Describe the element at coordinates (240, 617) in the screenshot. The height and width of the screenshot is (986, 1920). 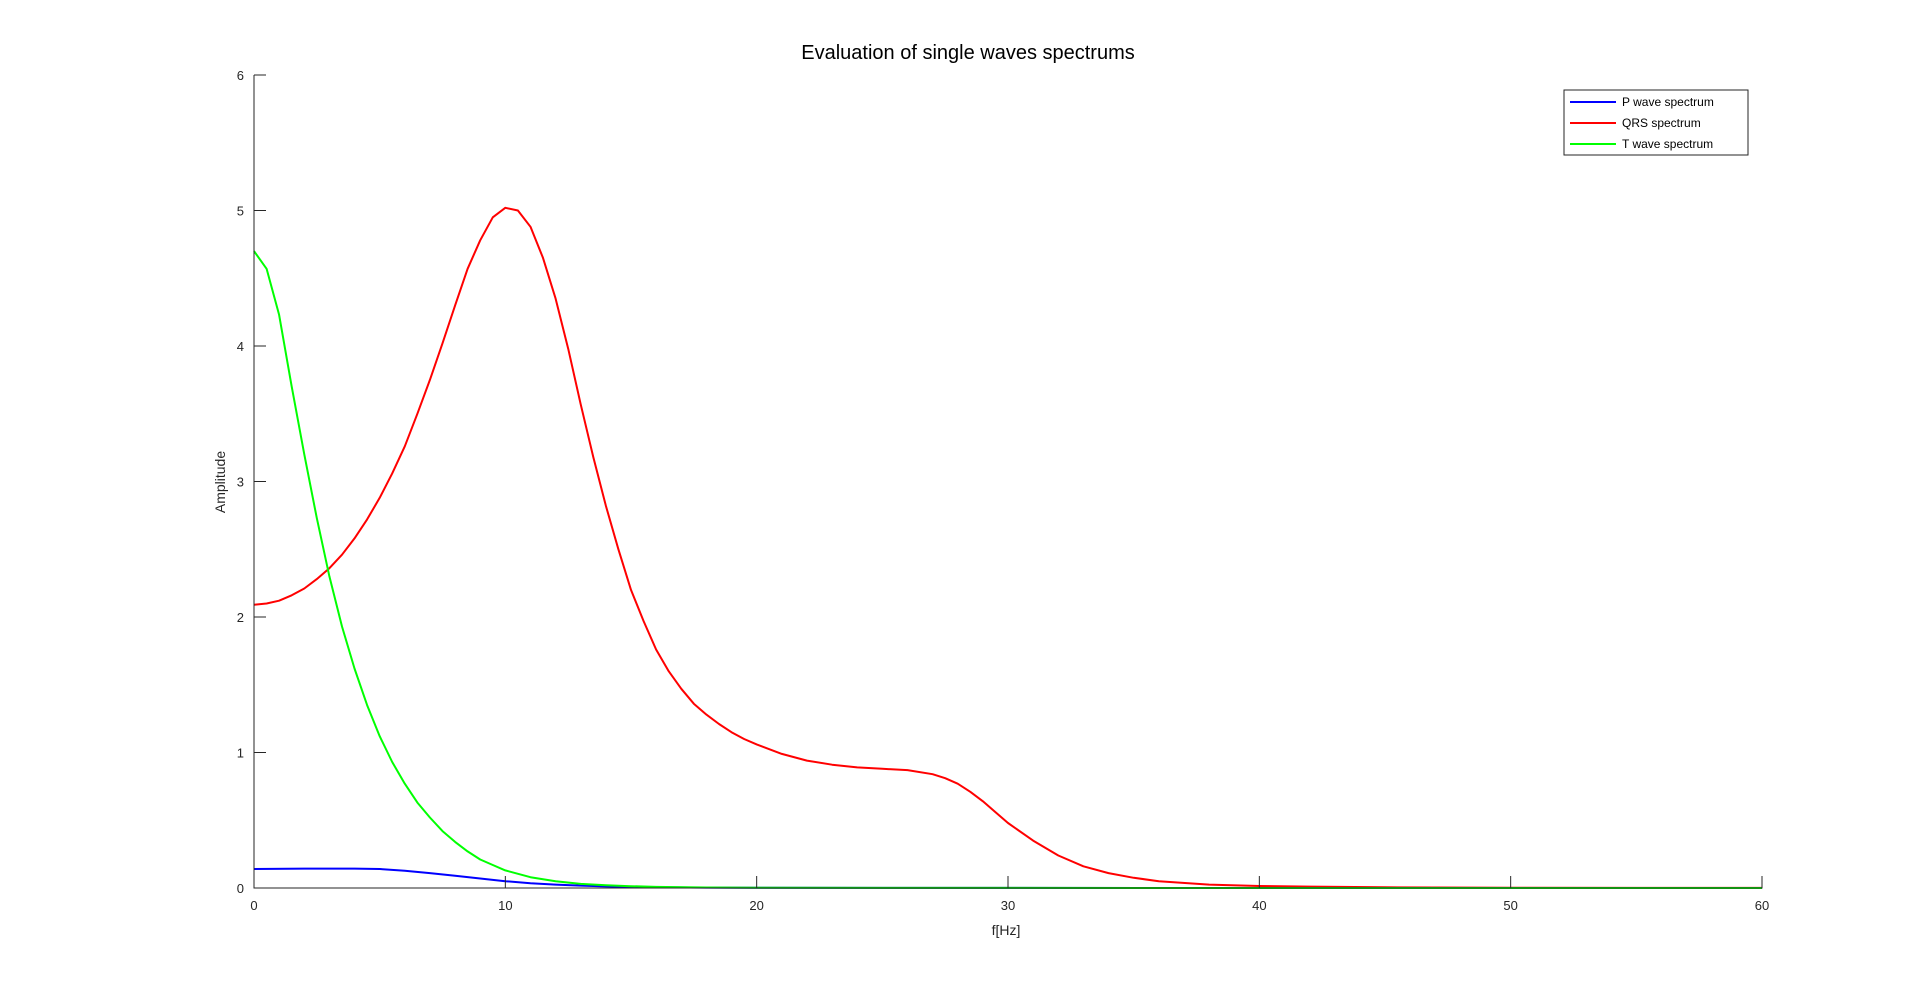
I see `y-tick-label: 2` at that location.